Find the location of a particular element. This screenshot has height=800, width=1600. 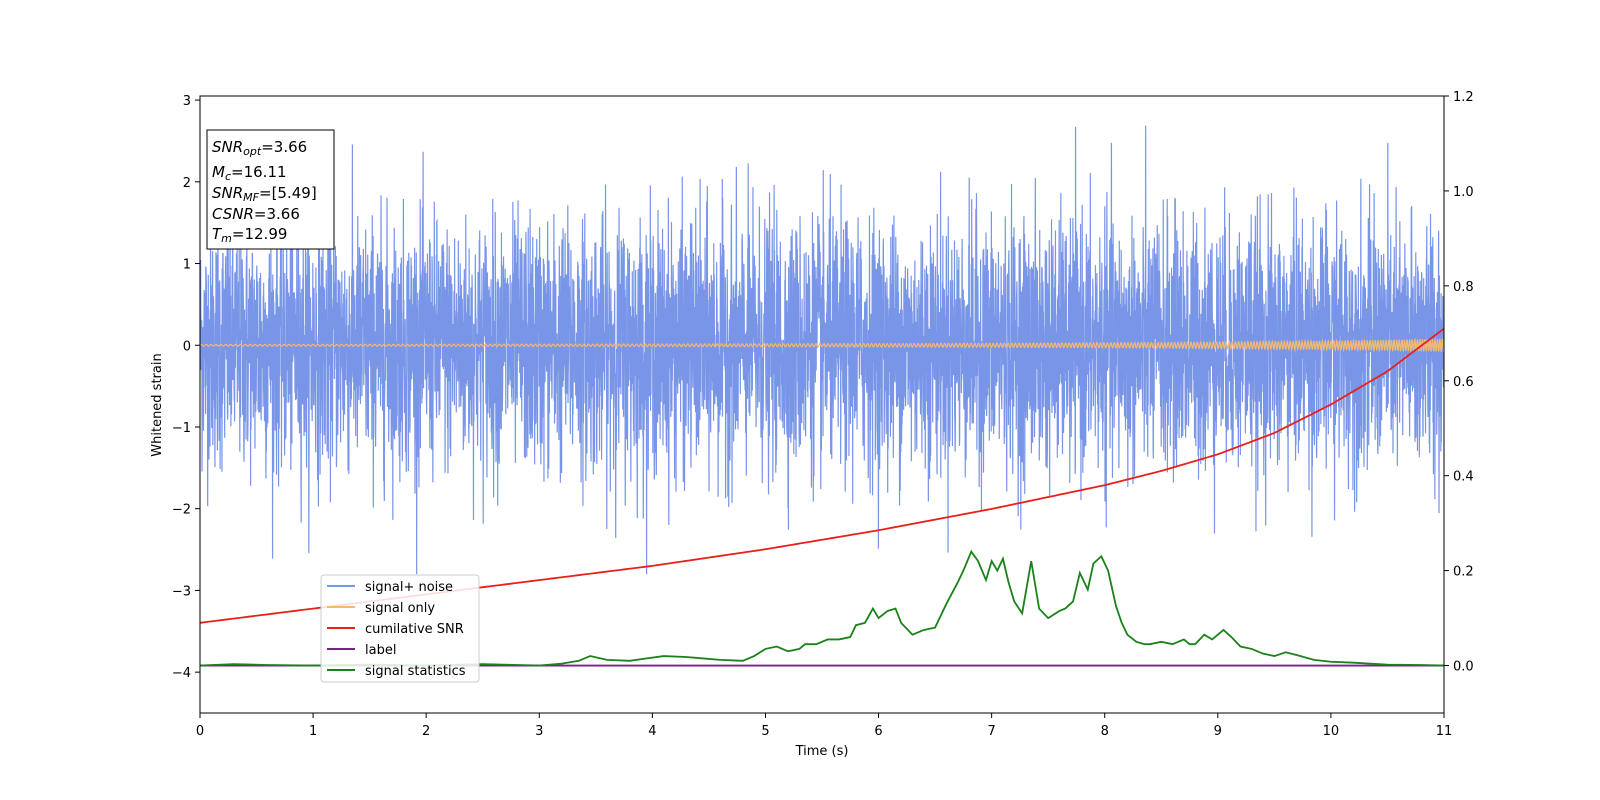

x-tick-label: 1 is located at coordinates (313, 731).